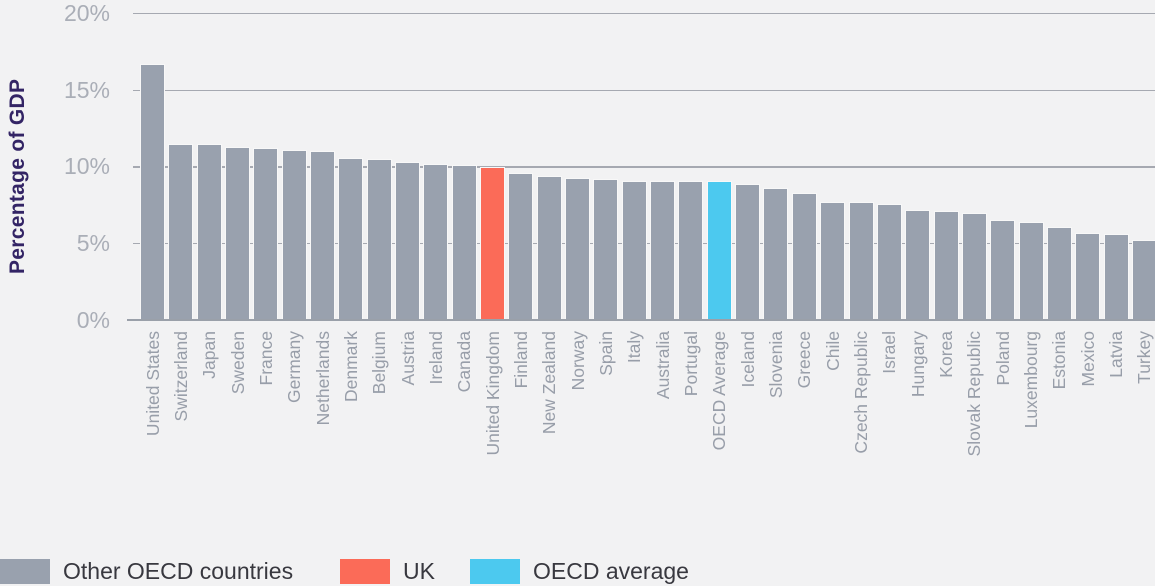 The height and width of the screenshot is (586, 1155). Describe the element at coordinates (690, 364) in the screenshot. I see `x-axis-label: Portugal` at that location.